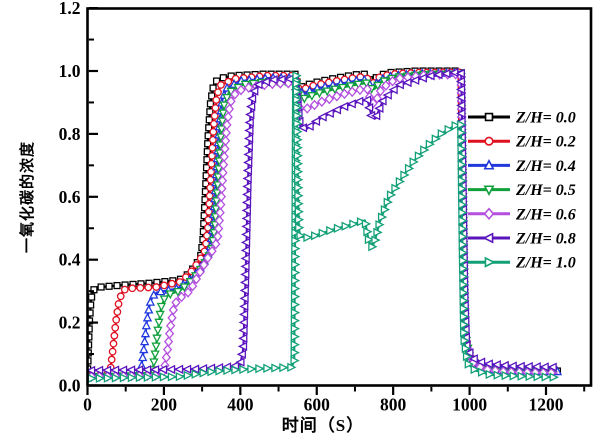 This screenshot has height=446, width=600. I want to click on x-tick-label-1200: 1200, so click(546, 405).